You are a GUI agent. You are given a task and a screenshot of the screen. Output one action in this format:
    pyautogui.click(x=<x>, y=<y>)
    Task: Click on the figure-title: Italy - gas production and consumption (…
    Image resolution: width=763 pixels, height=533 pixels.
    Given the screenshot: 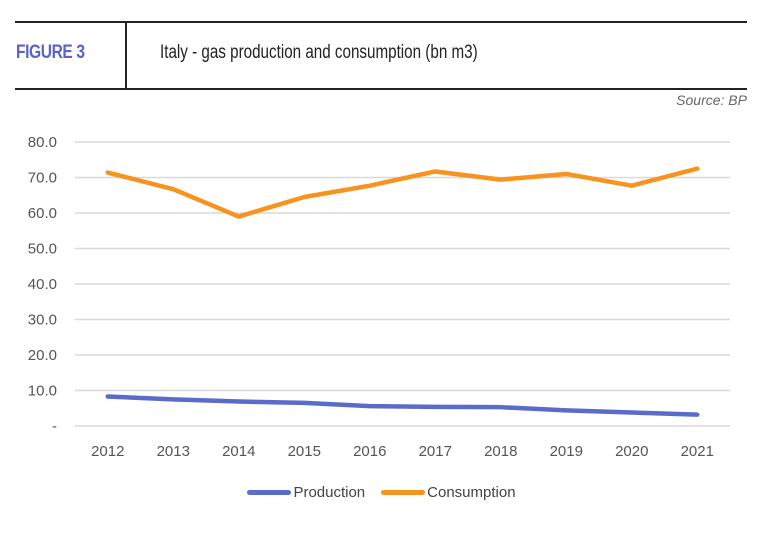 What is the action you would take?
    pyautogui.click(x=319, y=52)
    